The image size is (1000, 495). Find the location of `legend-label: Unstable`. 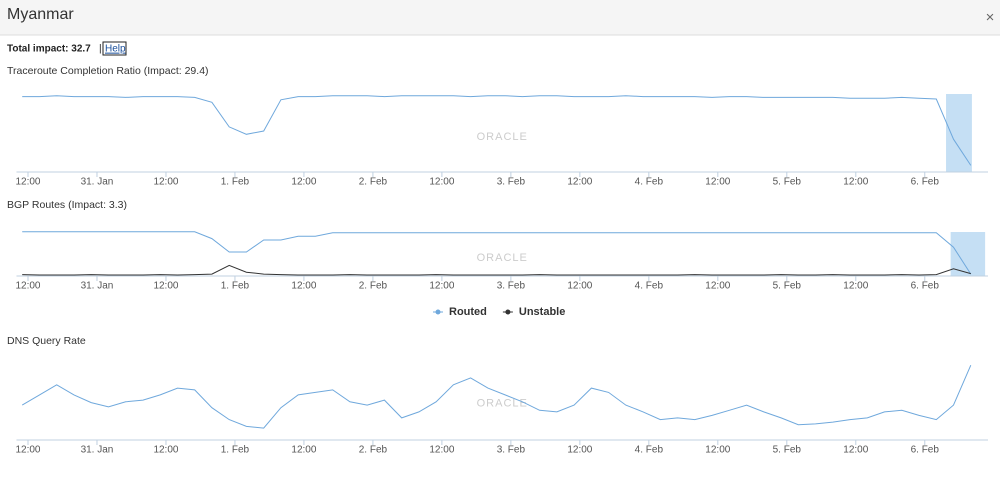

legend-label: Unstable is located at coordinates (542, 312).